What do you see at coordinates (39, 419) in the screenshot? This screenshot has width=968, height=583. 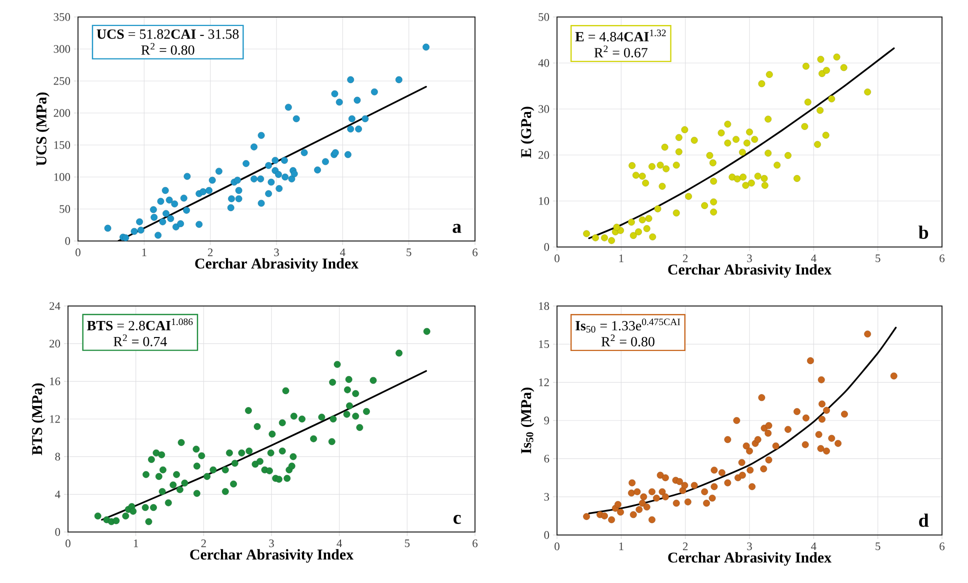 I see `y-axis-title: BTS (MPa)` at bounding box center [39, 419].